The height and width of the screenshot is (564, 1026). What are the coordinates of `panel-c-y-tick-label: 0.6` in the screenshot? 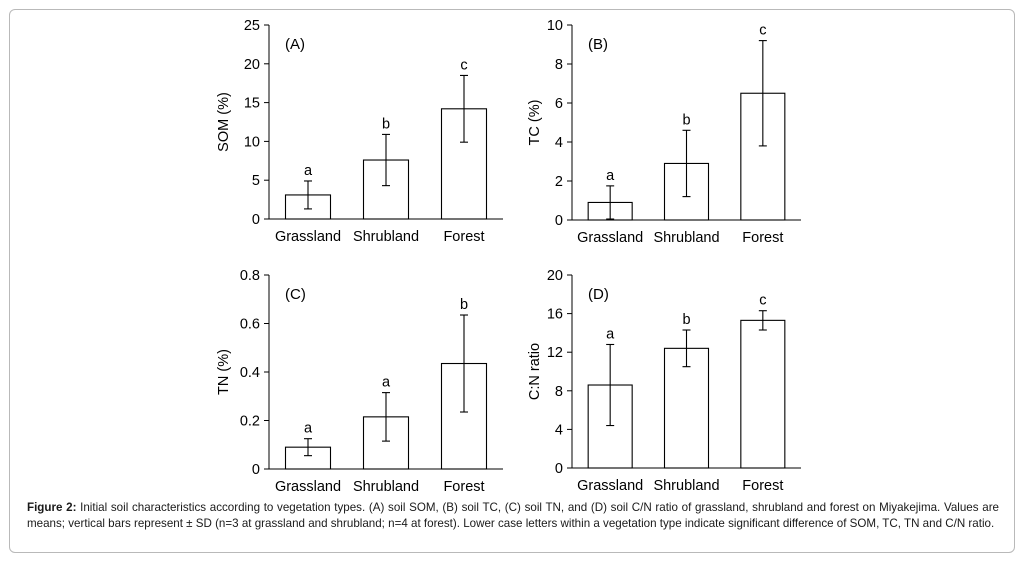 It's located at (250, 325).